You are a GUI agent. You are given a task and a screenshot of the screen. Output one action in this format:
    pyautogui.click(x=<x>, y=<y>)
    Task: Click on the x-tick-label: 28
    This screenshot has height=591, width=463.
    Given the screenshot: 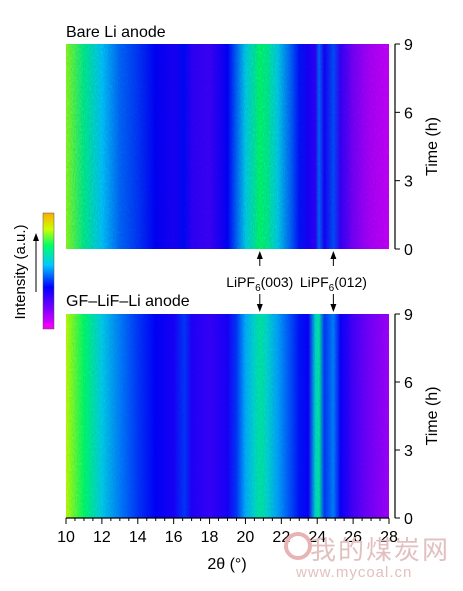 What is the action you would take?
    pyautogui.click(x=389, y=537)
    